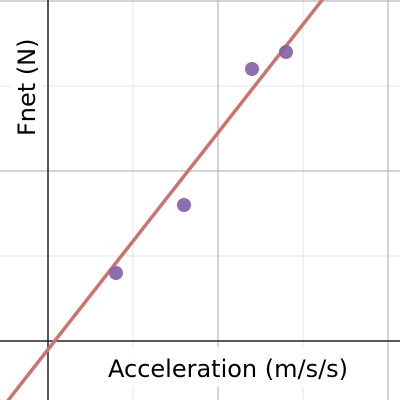 Image resolution: width=400 pixels, height=400 pixels. What do you see at coordinates (228, 369) in the screenshot?
I see `x-axis-label: Acceleration (m/s/s)` at bounding box center [228, 369].